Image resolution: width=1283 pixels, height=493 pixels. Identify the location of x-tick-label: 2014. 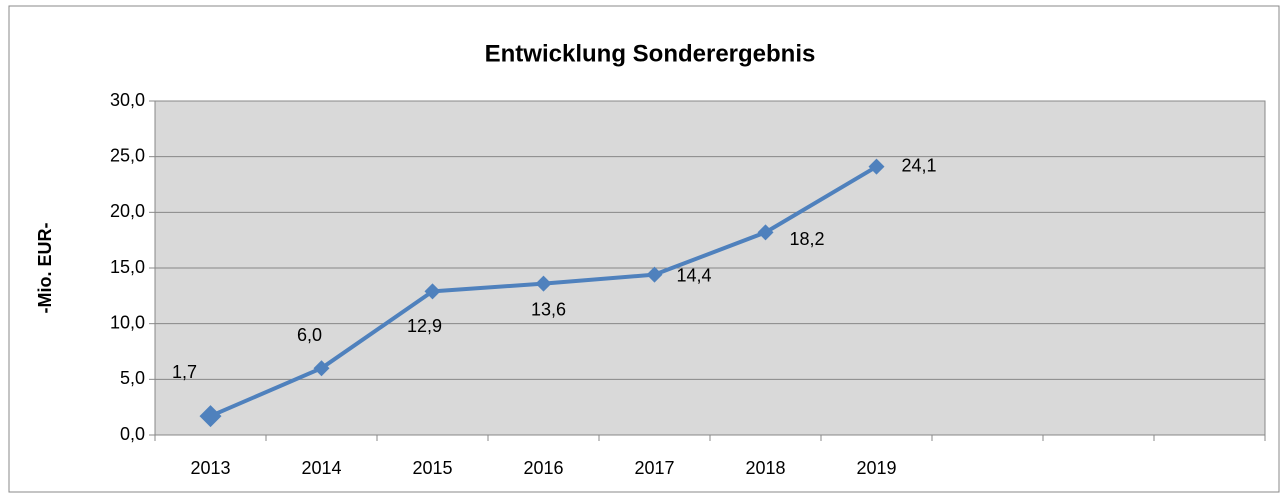
(321, 468).